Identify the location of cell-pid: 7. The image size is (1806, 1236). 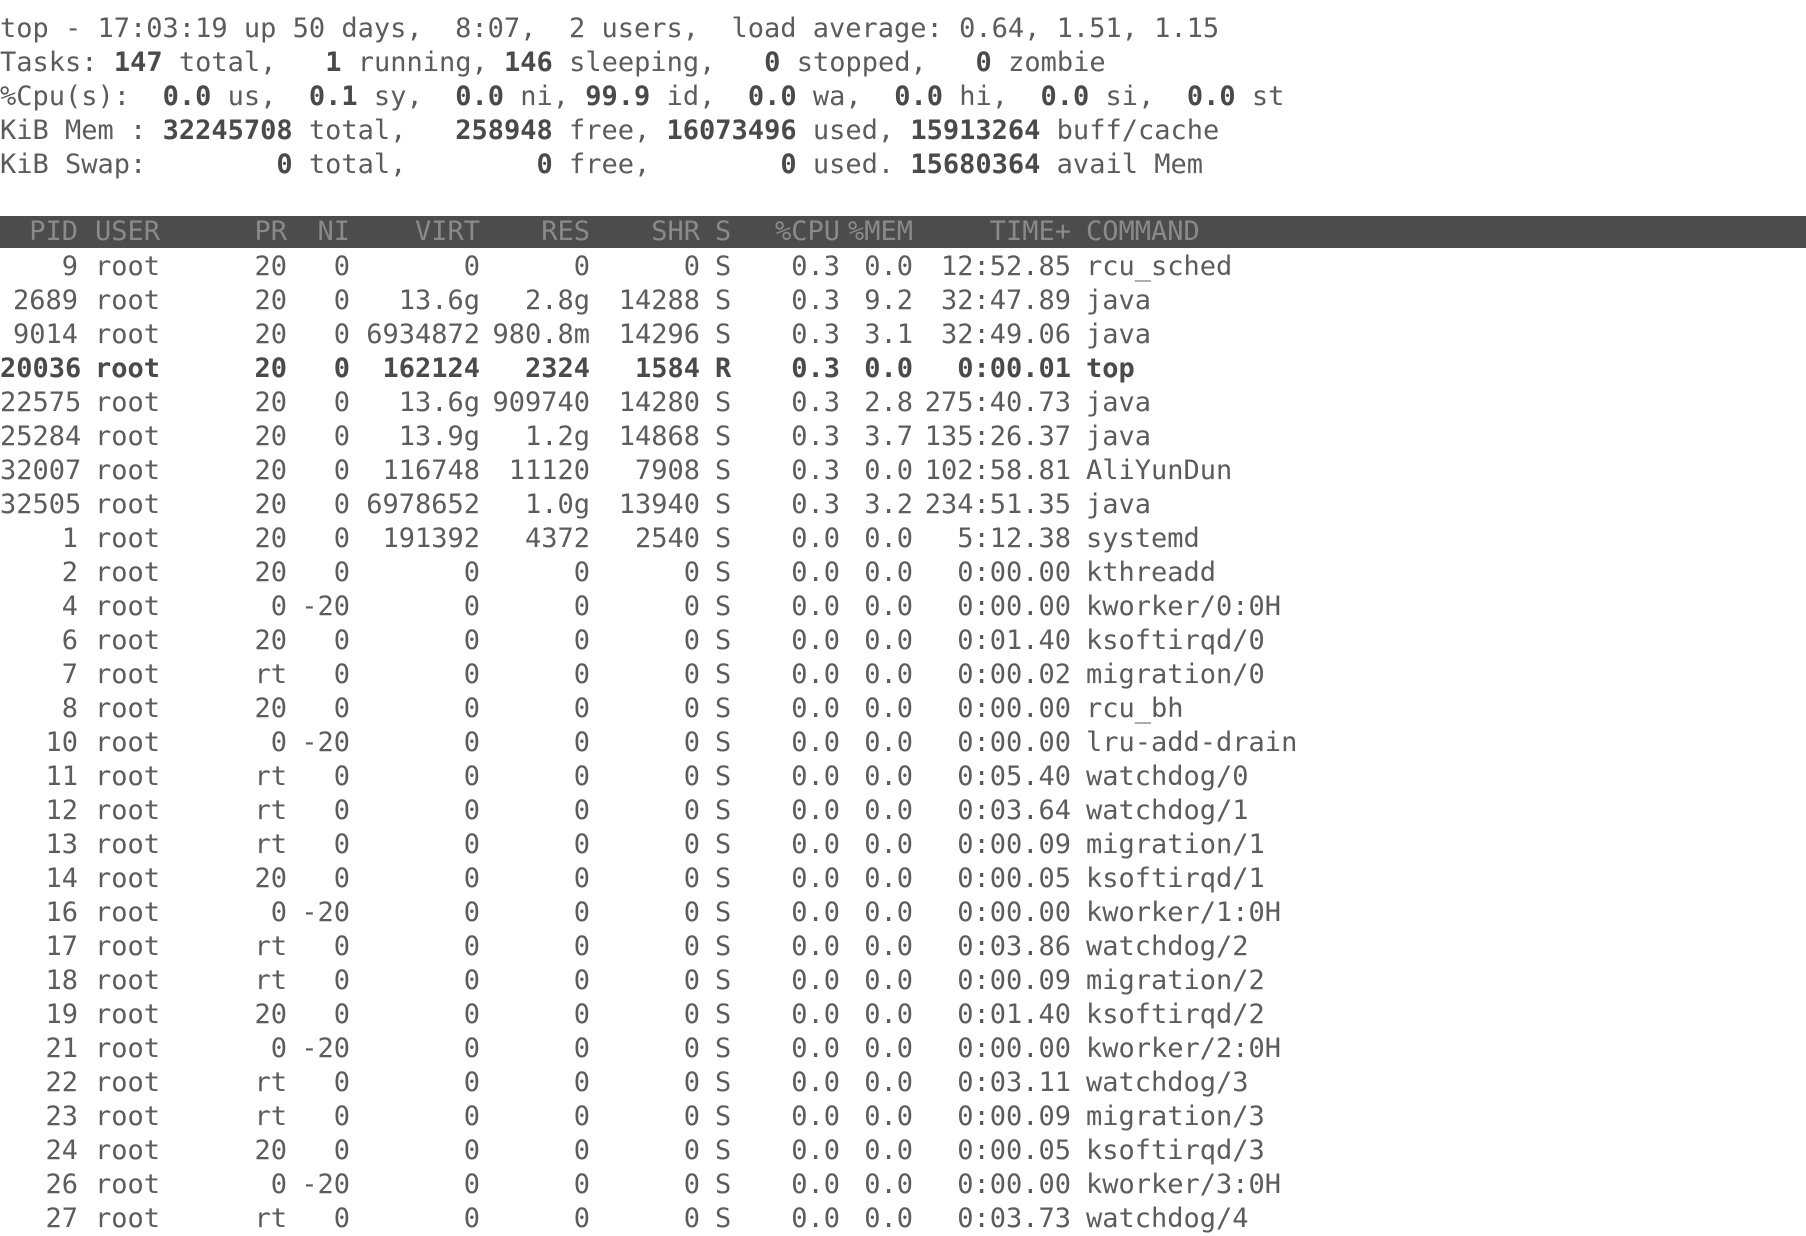
(69, 674).